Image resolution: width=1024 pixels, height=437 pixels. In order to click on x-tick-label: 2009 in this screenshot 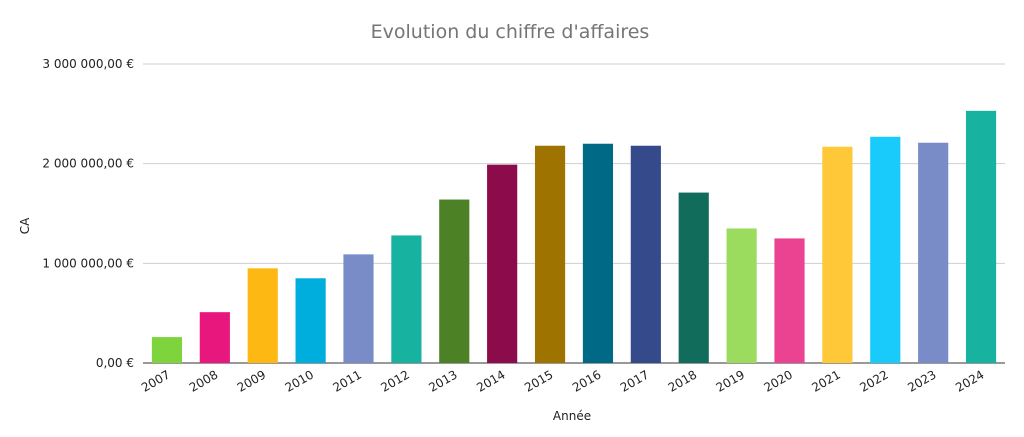, I will do `click(251, 380)`.